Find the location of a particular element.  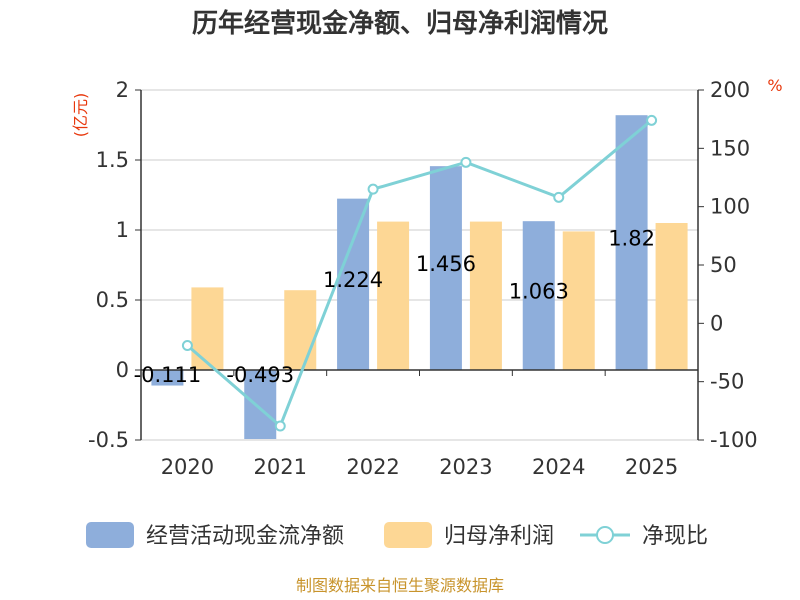

right-tick-label: -50 is located at coordinates (727, 382).